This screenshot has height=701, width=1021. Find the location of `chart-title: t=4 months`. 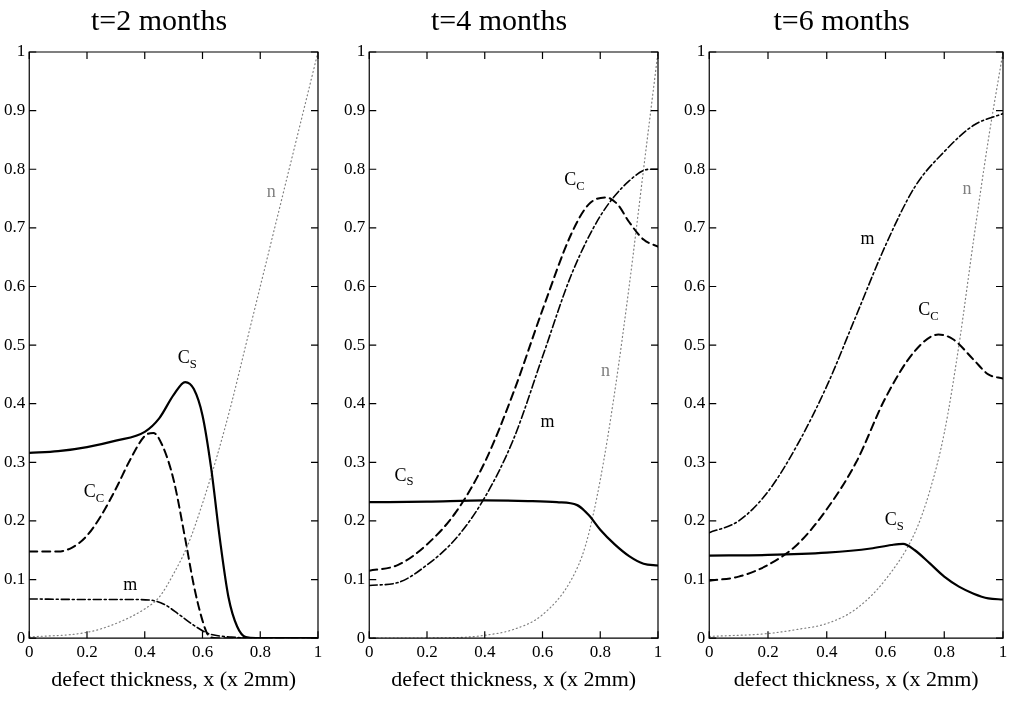

chart-title: t=4 months is located at coordinates (499, 19).